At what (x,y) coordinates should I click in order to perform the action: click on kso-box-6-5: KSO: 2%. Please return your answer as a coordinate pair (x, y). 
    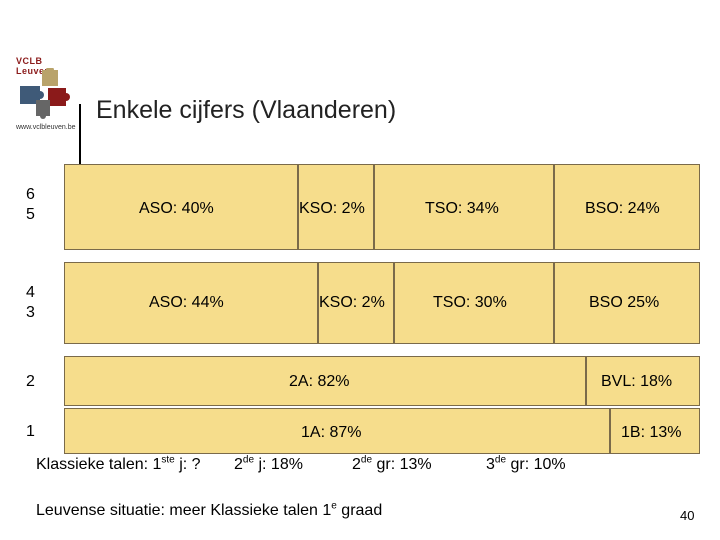
    Looking at the image, I should click on (336, 207).